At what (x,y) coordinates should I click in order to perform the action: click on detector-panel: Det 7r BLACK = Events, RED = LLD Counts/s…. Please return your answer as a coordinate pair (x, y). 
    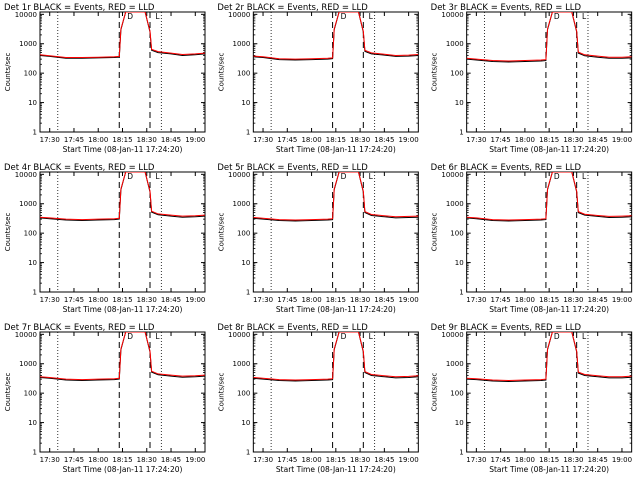
    Looking at the image, I should click on (105, 398).